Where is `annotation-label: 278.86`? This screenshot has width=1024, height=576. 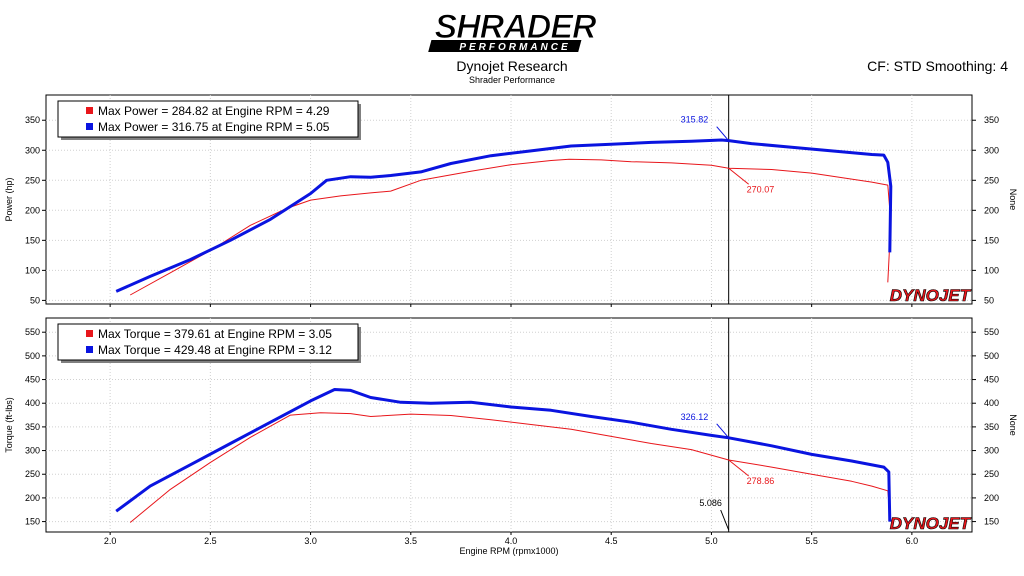 annotation-label: 278.86 is located at coordinates (761, 481).